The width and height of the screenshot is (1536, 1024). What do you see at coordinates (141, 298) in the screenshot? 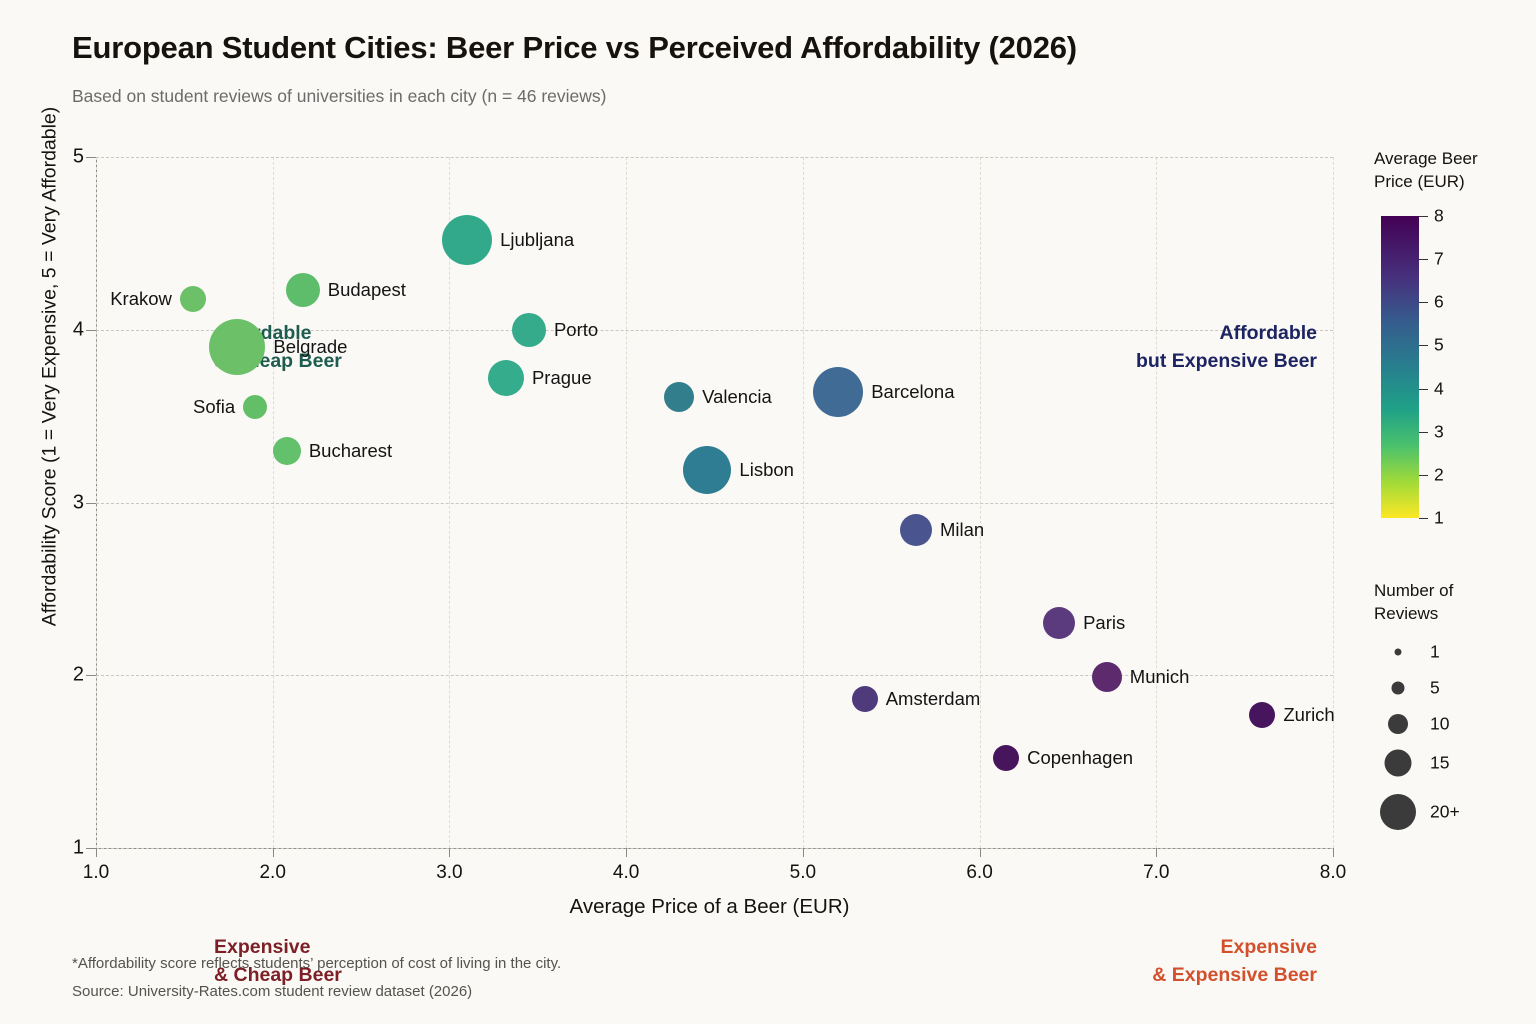
I see `scatter-label-krakow: Krakow` at bounding box center [141, 298].